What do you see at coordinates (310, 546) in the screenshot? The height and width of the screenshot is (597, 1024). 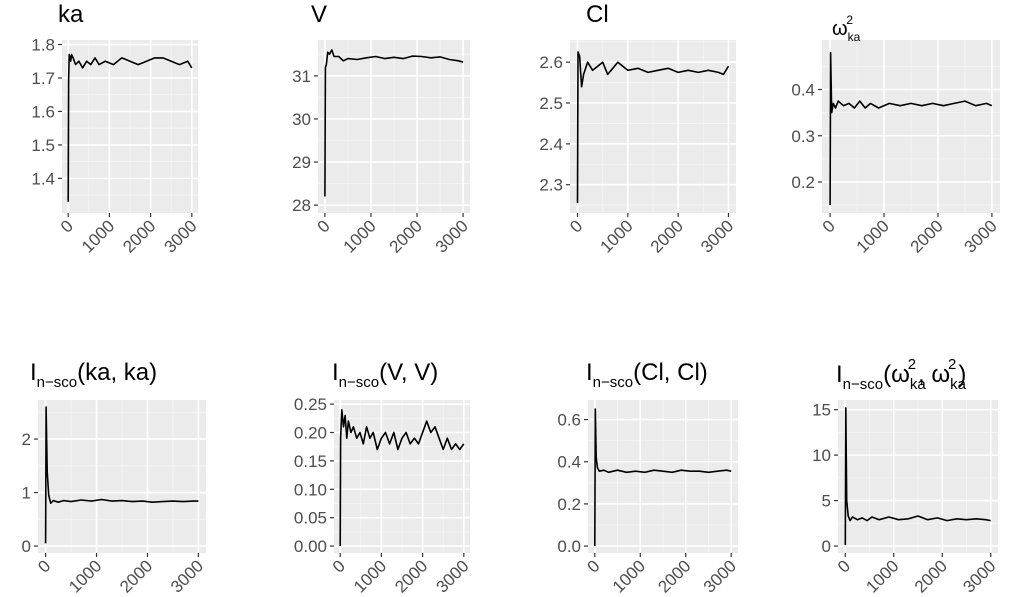 I see `y-tick-label: 0.00` at bounding box center [310, 546].